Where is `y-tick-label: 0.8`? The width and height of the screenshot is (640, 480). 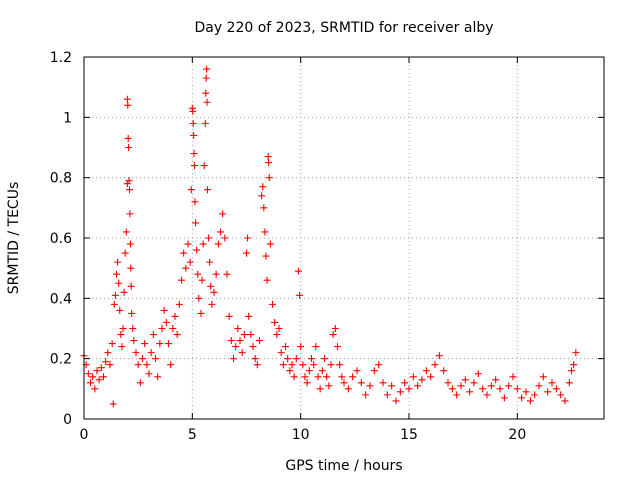 y-tick-label: 0.8 is located at coordinates (61, 179).